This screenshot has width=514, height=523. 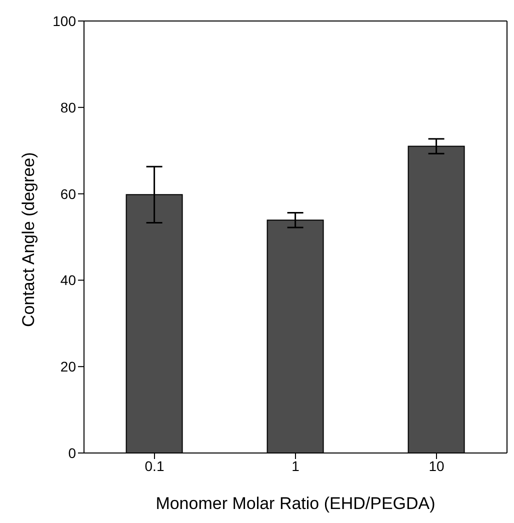 I want to click on x-tick-label: 1, so click(x=296, y=466).